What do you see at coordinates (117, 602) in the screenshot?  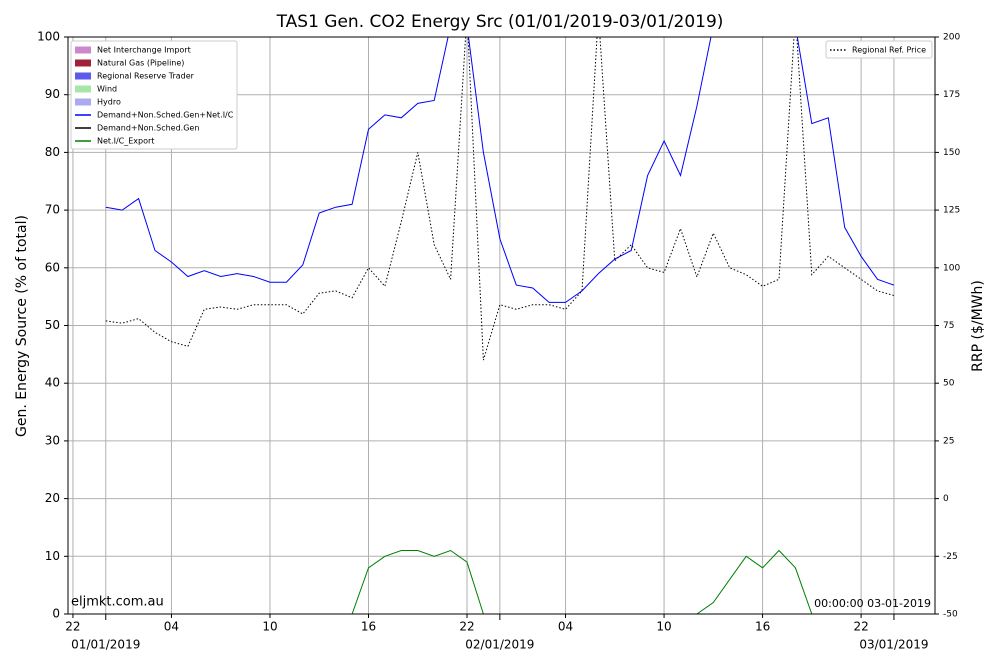 I see `watermark: eljmkt.com.au` at bounding box center [117, 602].